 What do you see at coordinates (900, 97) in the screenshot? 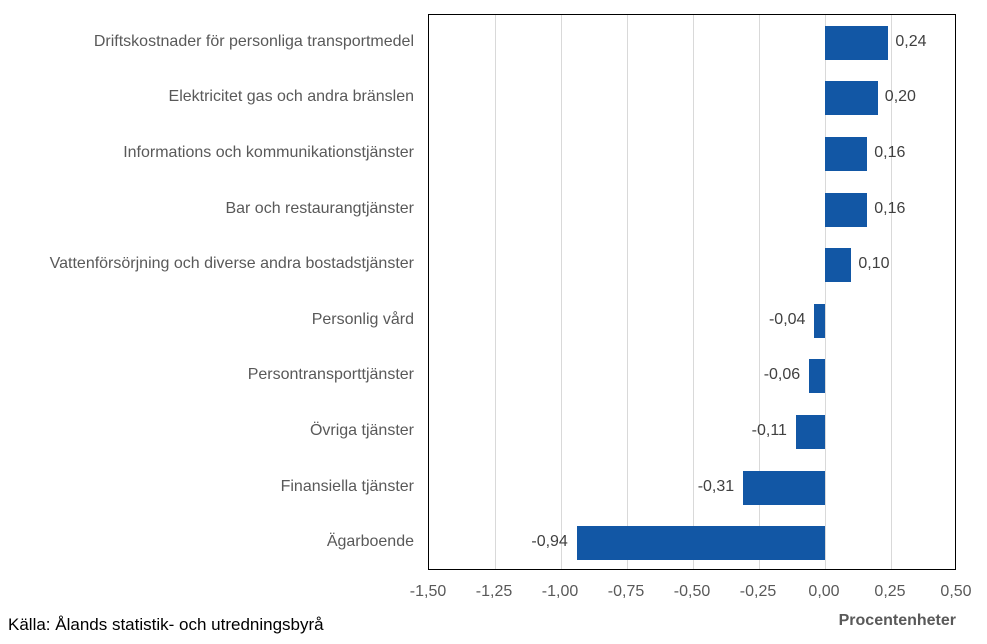
I see `value-label: 0,20` at bounding box center [900, 97].